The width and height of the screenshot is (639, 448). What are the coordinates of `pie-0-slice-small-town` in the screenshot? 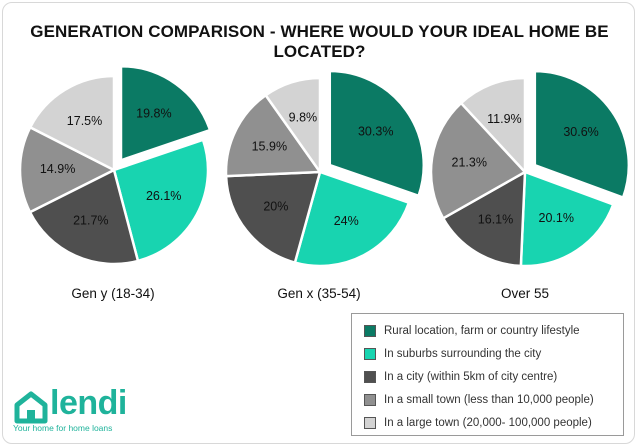 It's located at (67, 170).